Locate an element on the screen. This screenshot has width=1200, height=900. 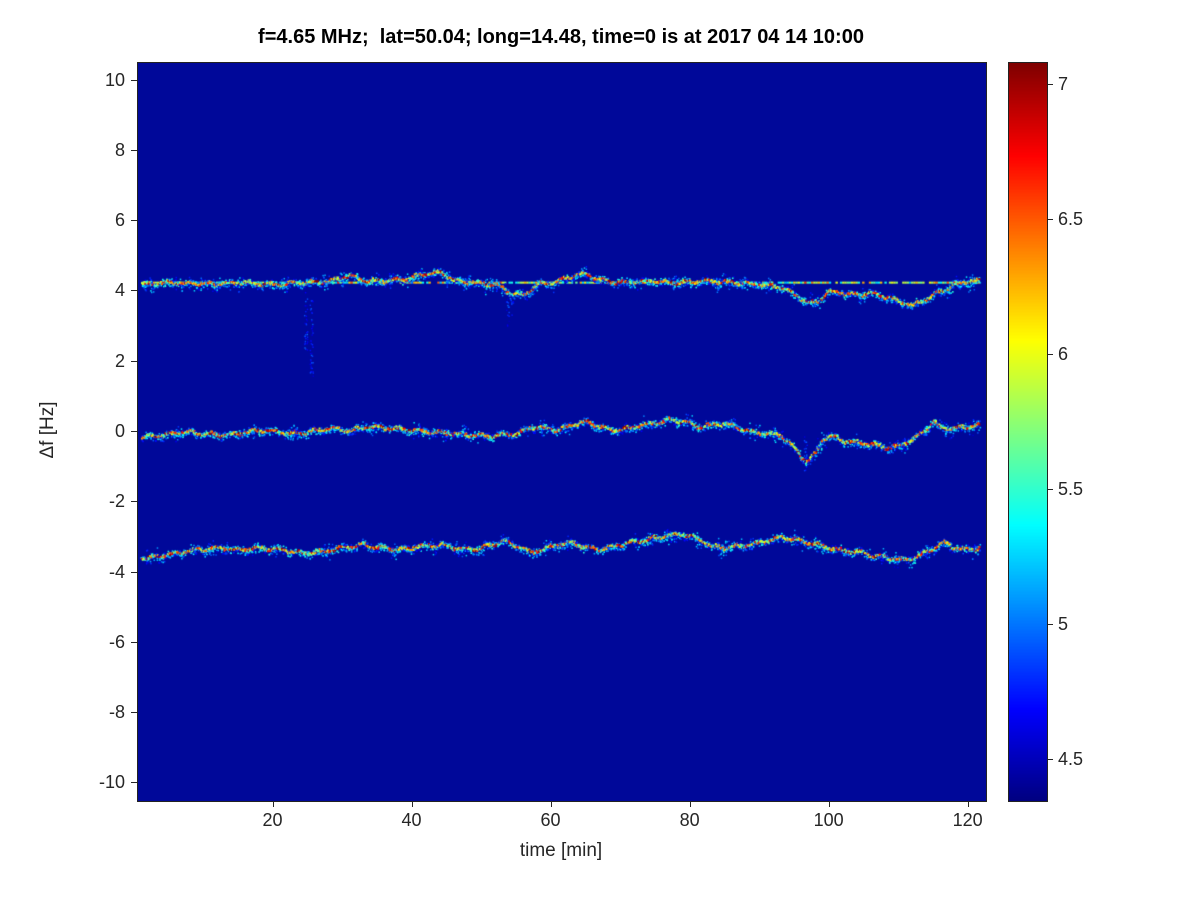
y-tick-label: -2 is located at coordinates (116, 501).